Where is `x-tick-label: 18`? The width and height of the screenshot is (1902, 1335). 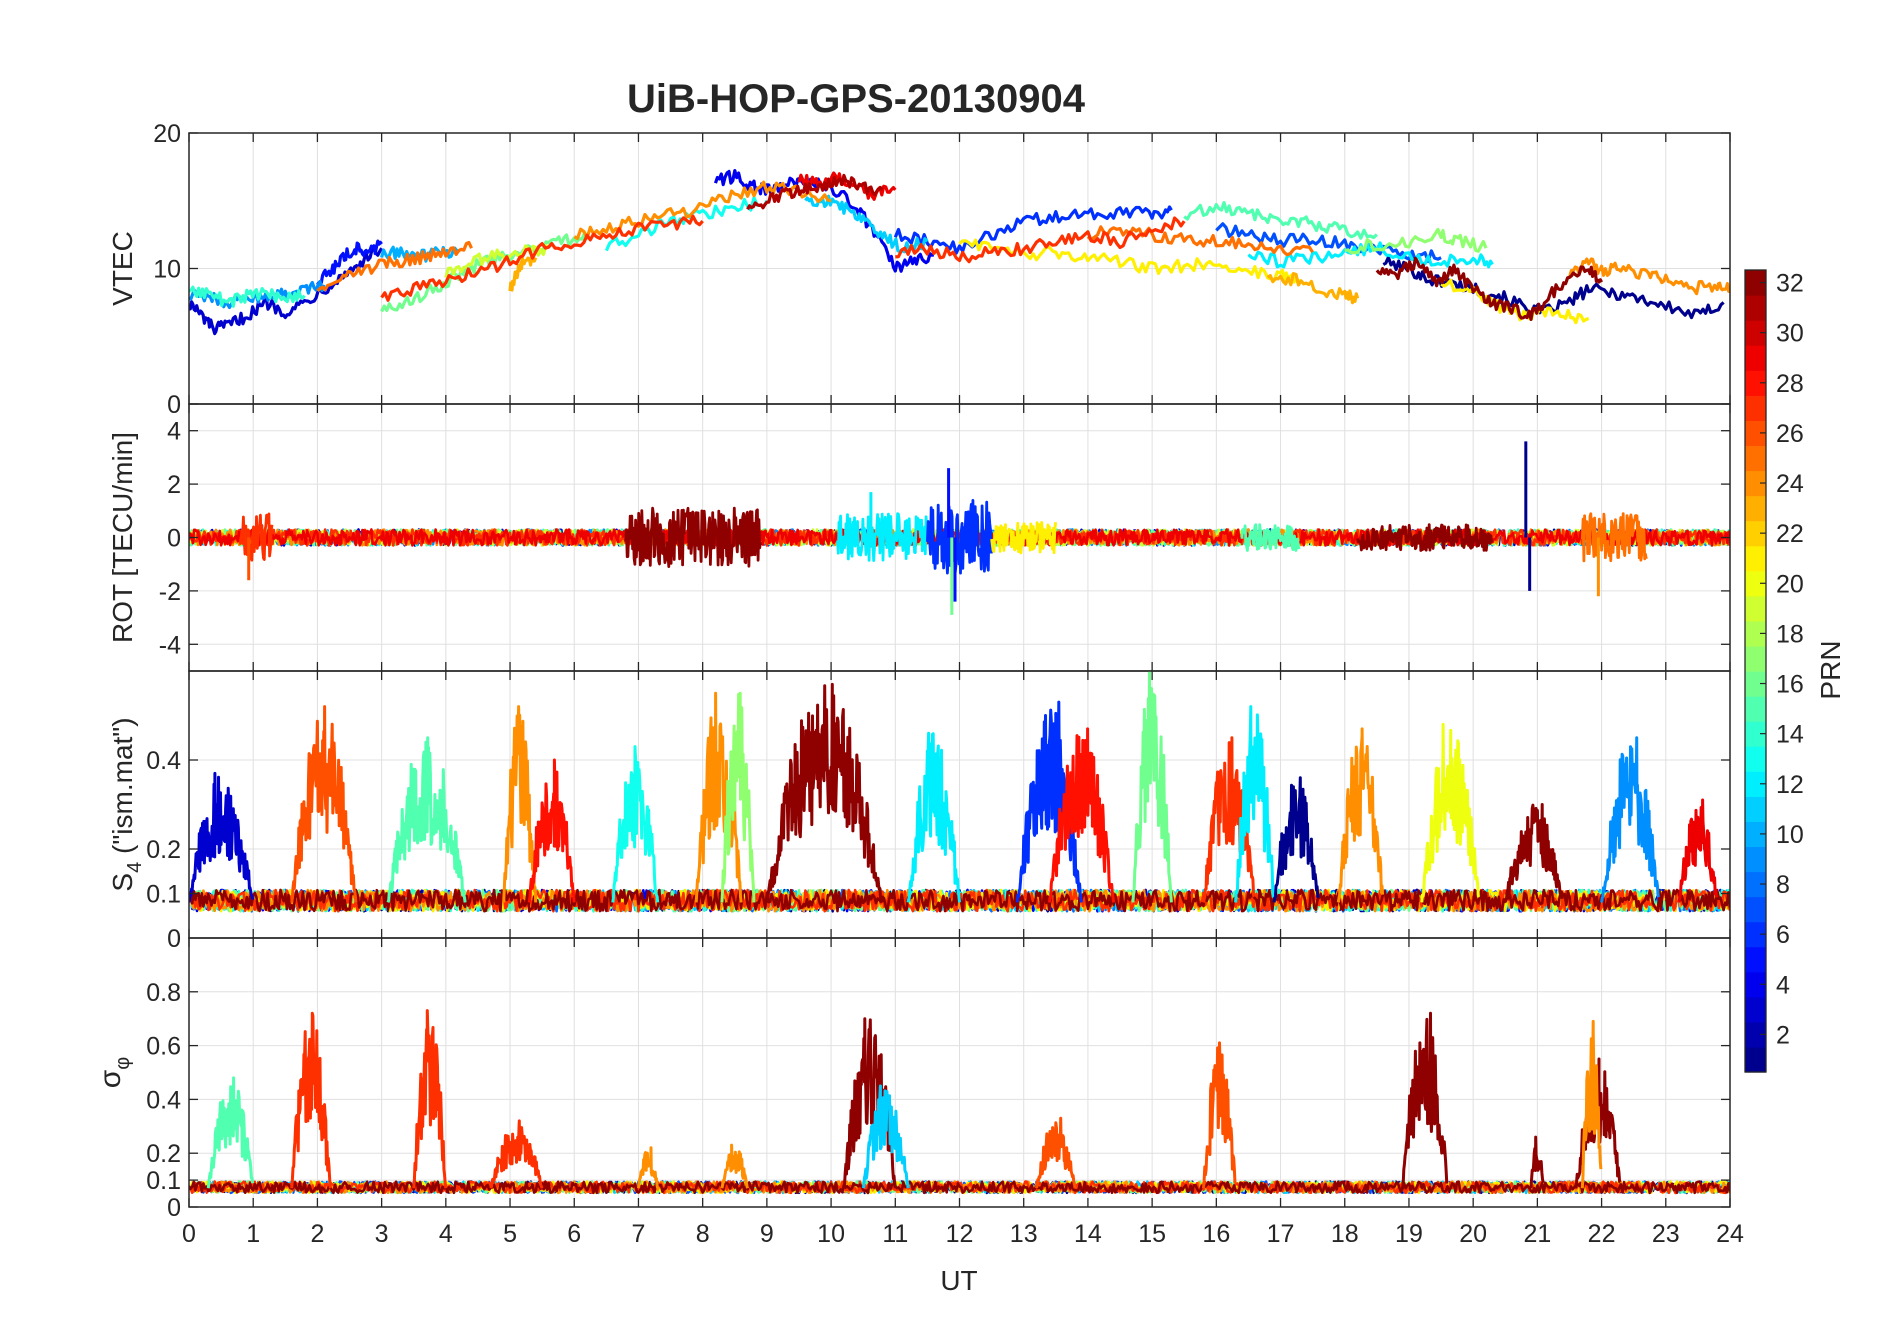
x-tick-label: 18 is located at coordinates (1345, 1234).